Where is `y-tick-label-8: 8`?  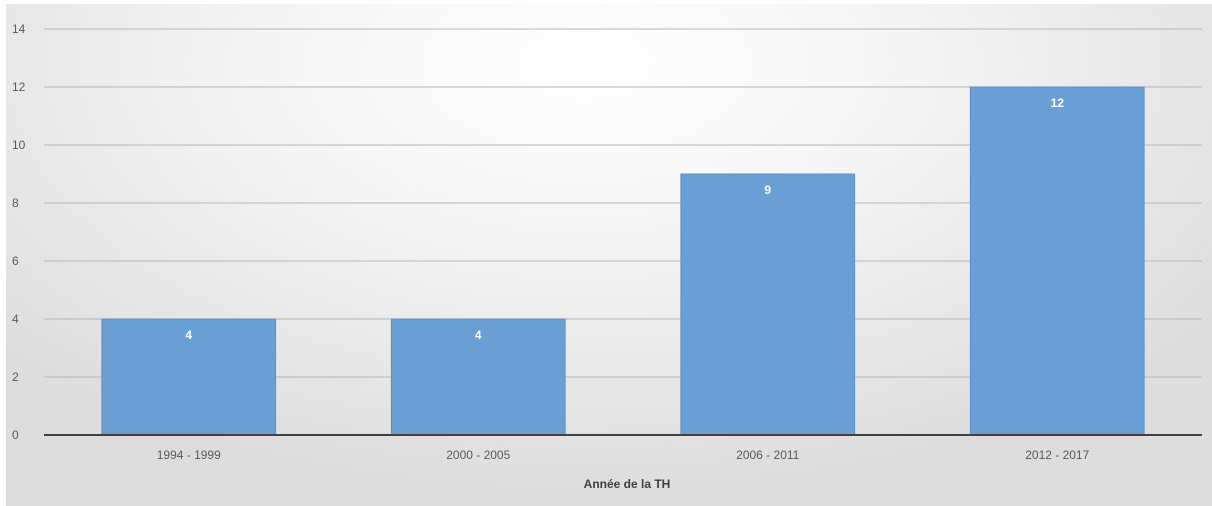
y-tick-label-8: 8 is located at coordinates (15, 203).